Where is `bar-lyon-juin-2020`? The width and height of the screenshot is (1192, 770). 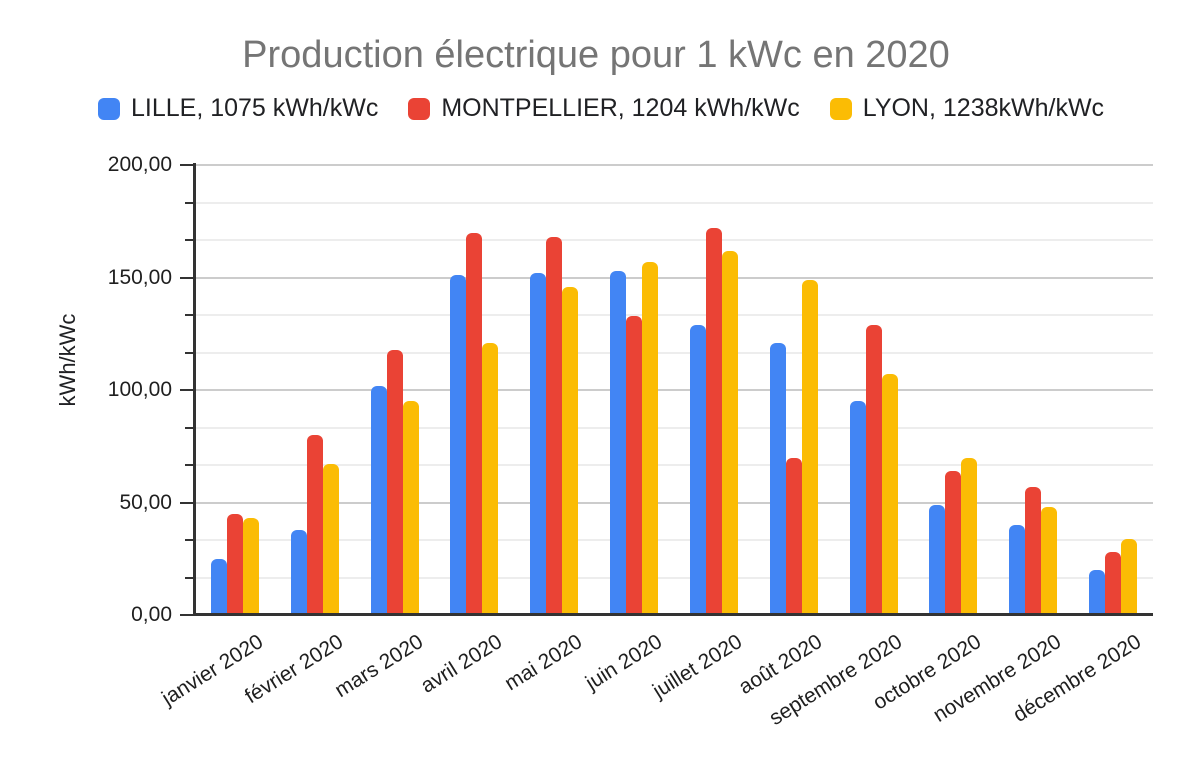 bar-lyon-juin-2020 is located at coordinates (650, 438).